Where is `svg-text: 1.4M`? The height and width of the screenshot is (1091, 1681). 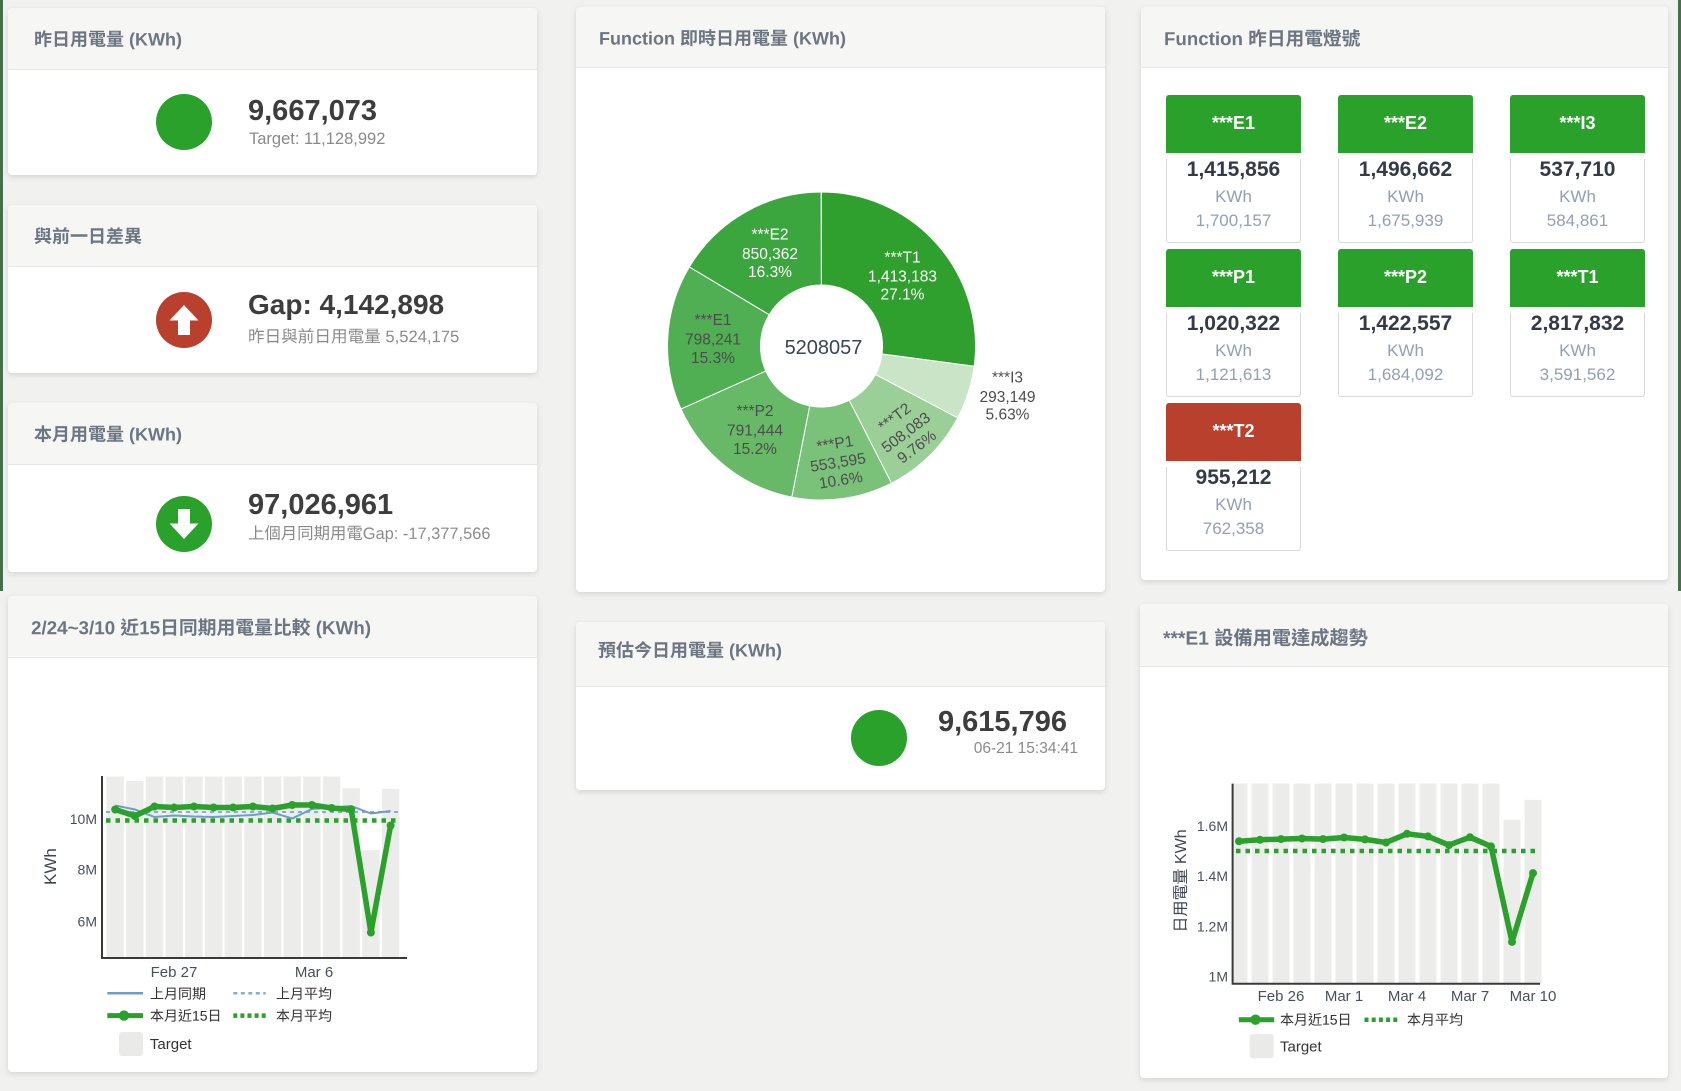 svg-text: 1.4M is located at coordinates (1212, 876).